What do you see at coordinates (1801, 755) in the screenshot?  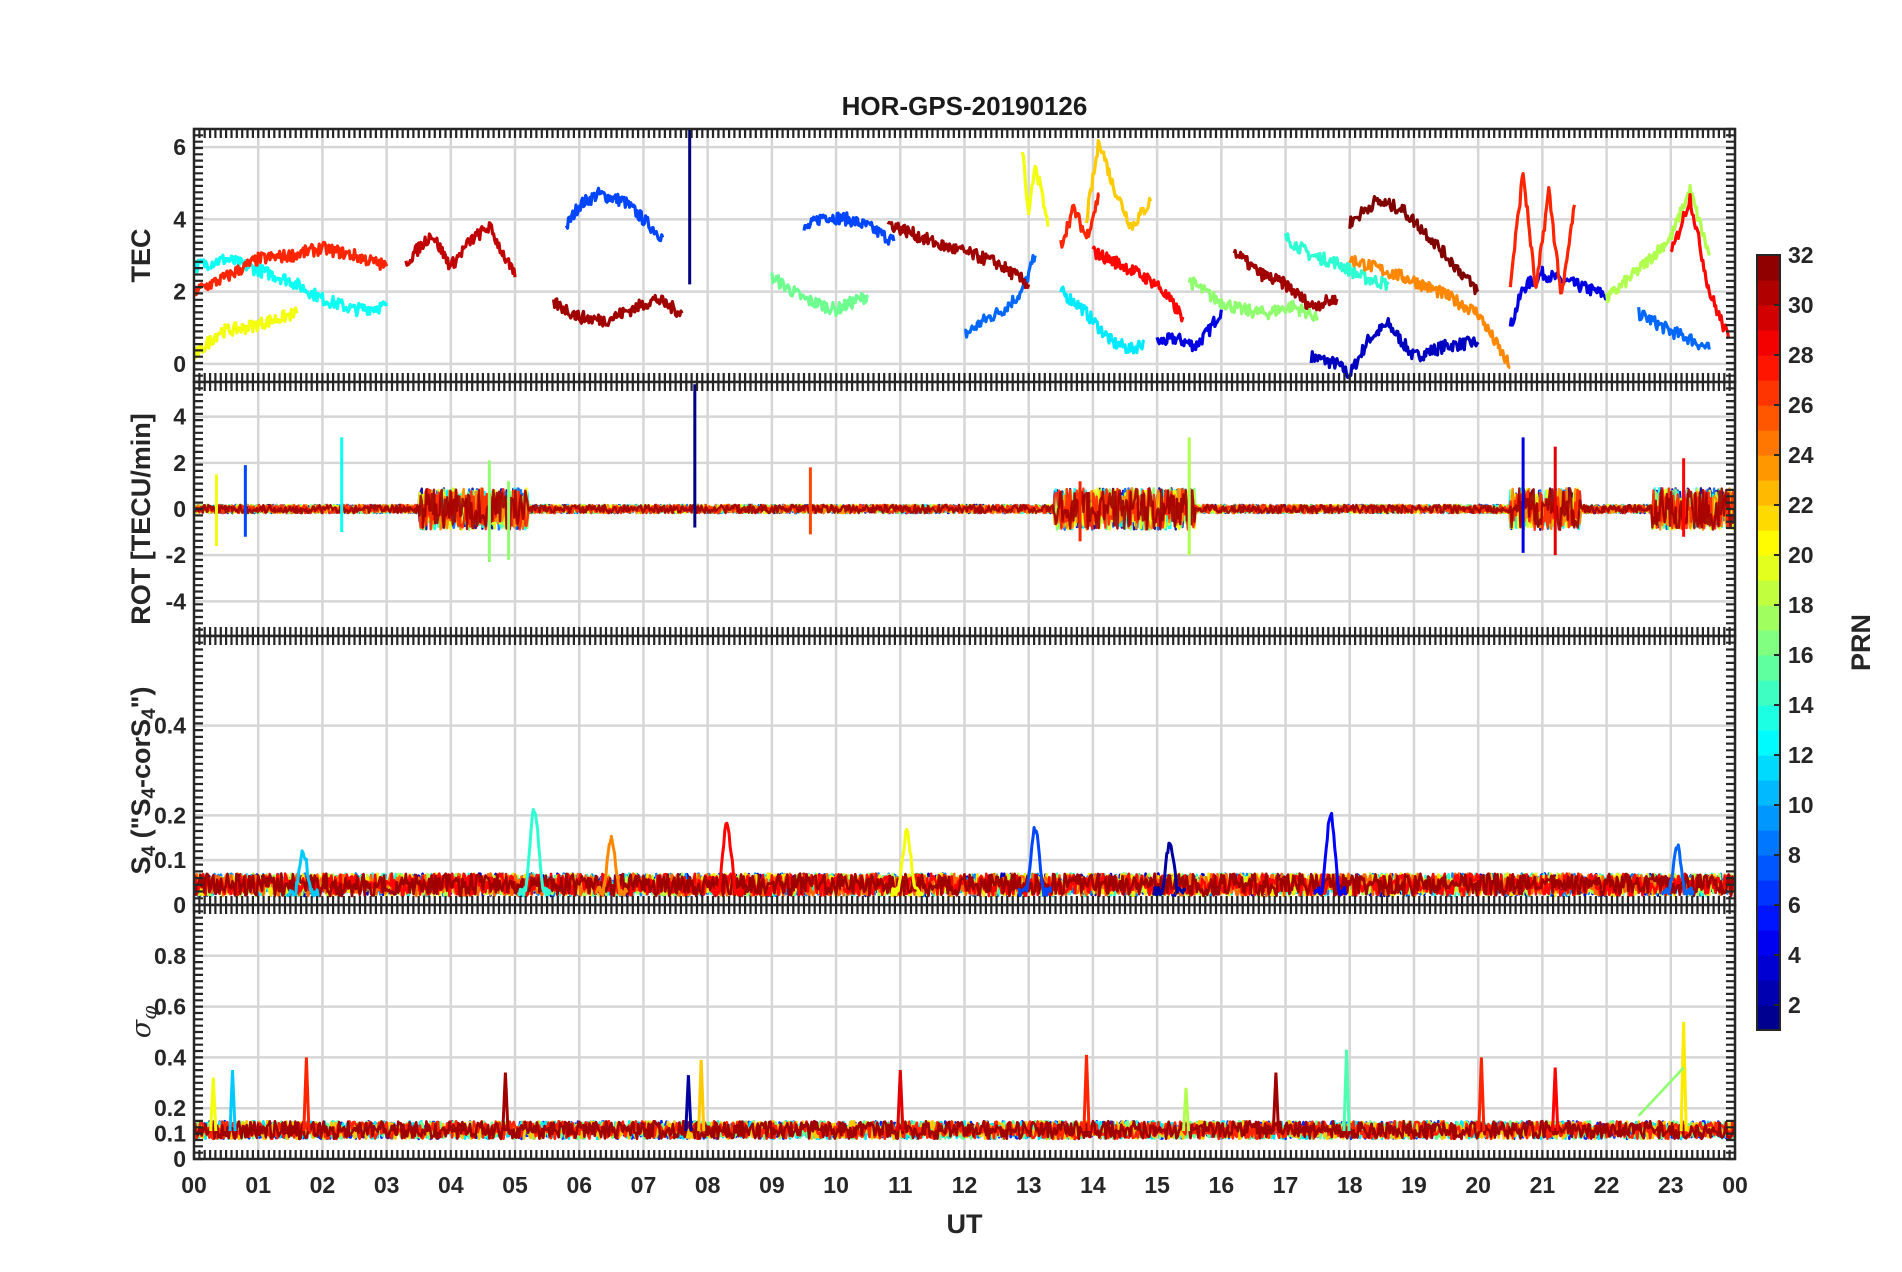 I see `colorbar-tick-label: 12` at bounding box center [1801, 755].